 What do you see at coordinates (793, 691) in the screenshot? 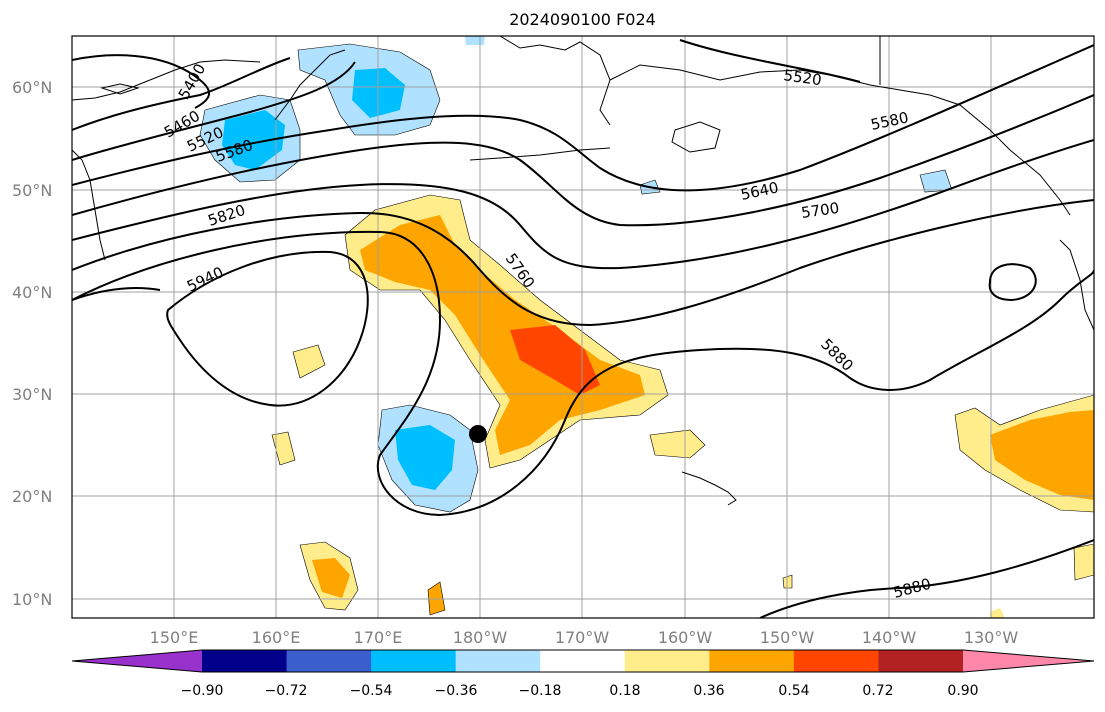
I see `colorbar-tick-label: 0.54` at bounding box center [793, 691].